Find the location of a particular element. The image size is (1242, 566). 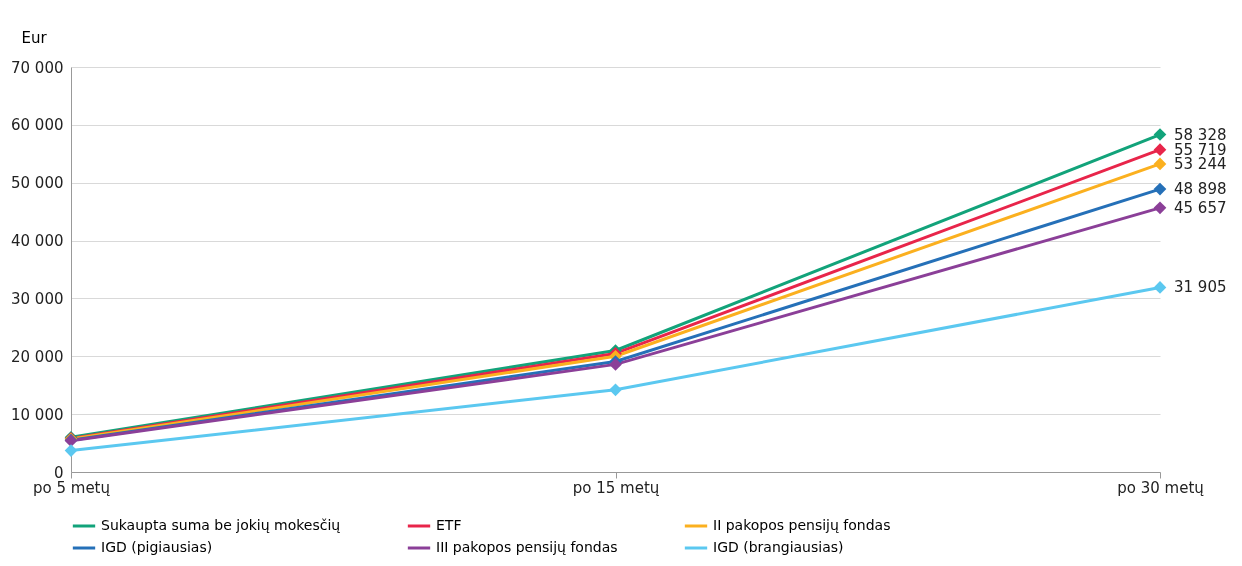

y-tick-label: 30 000 is located at coordinates (37, 298).